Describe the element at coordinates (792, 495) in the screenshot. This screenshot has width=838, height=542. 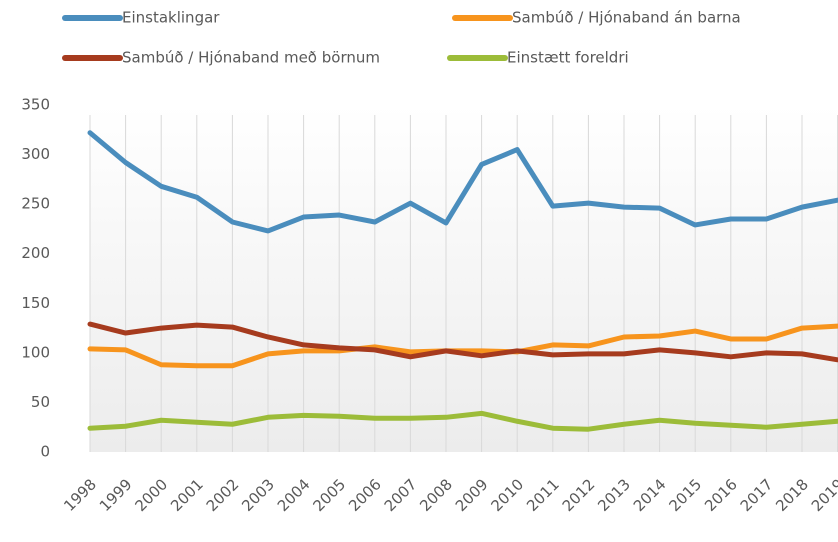
I see `x-tick-label: 2018` at that location.